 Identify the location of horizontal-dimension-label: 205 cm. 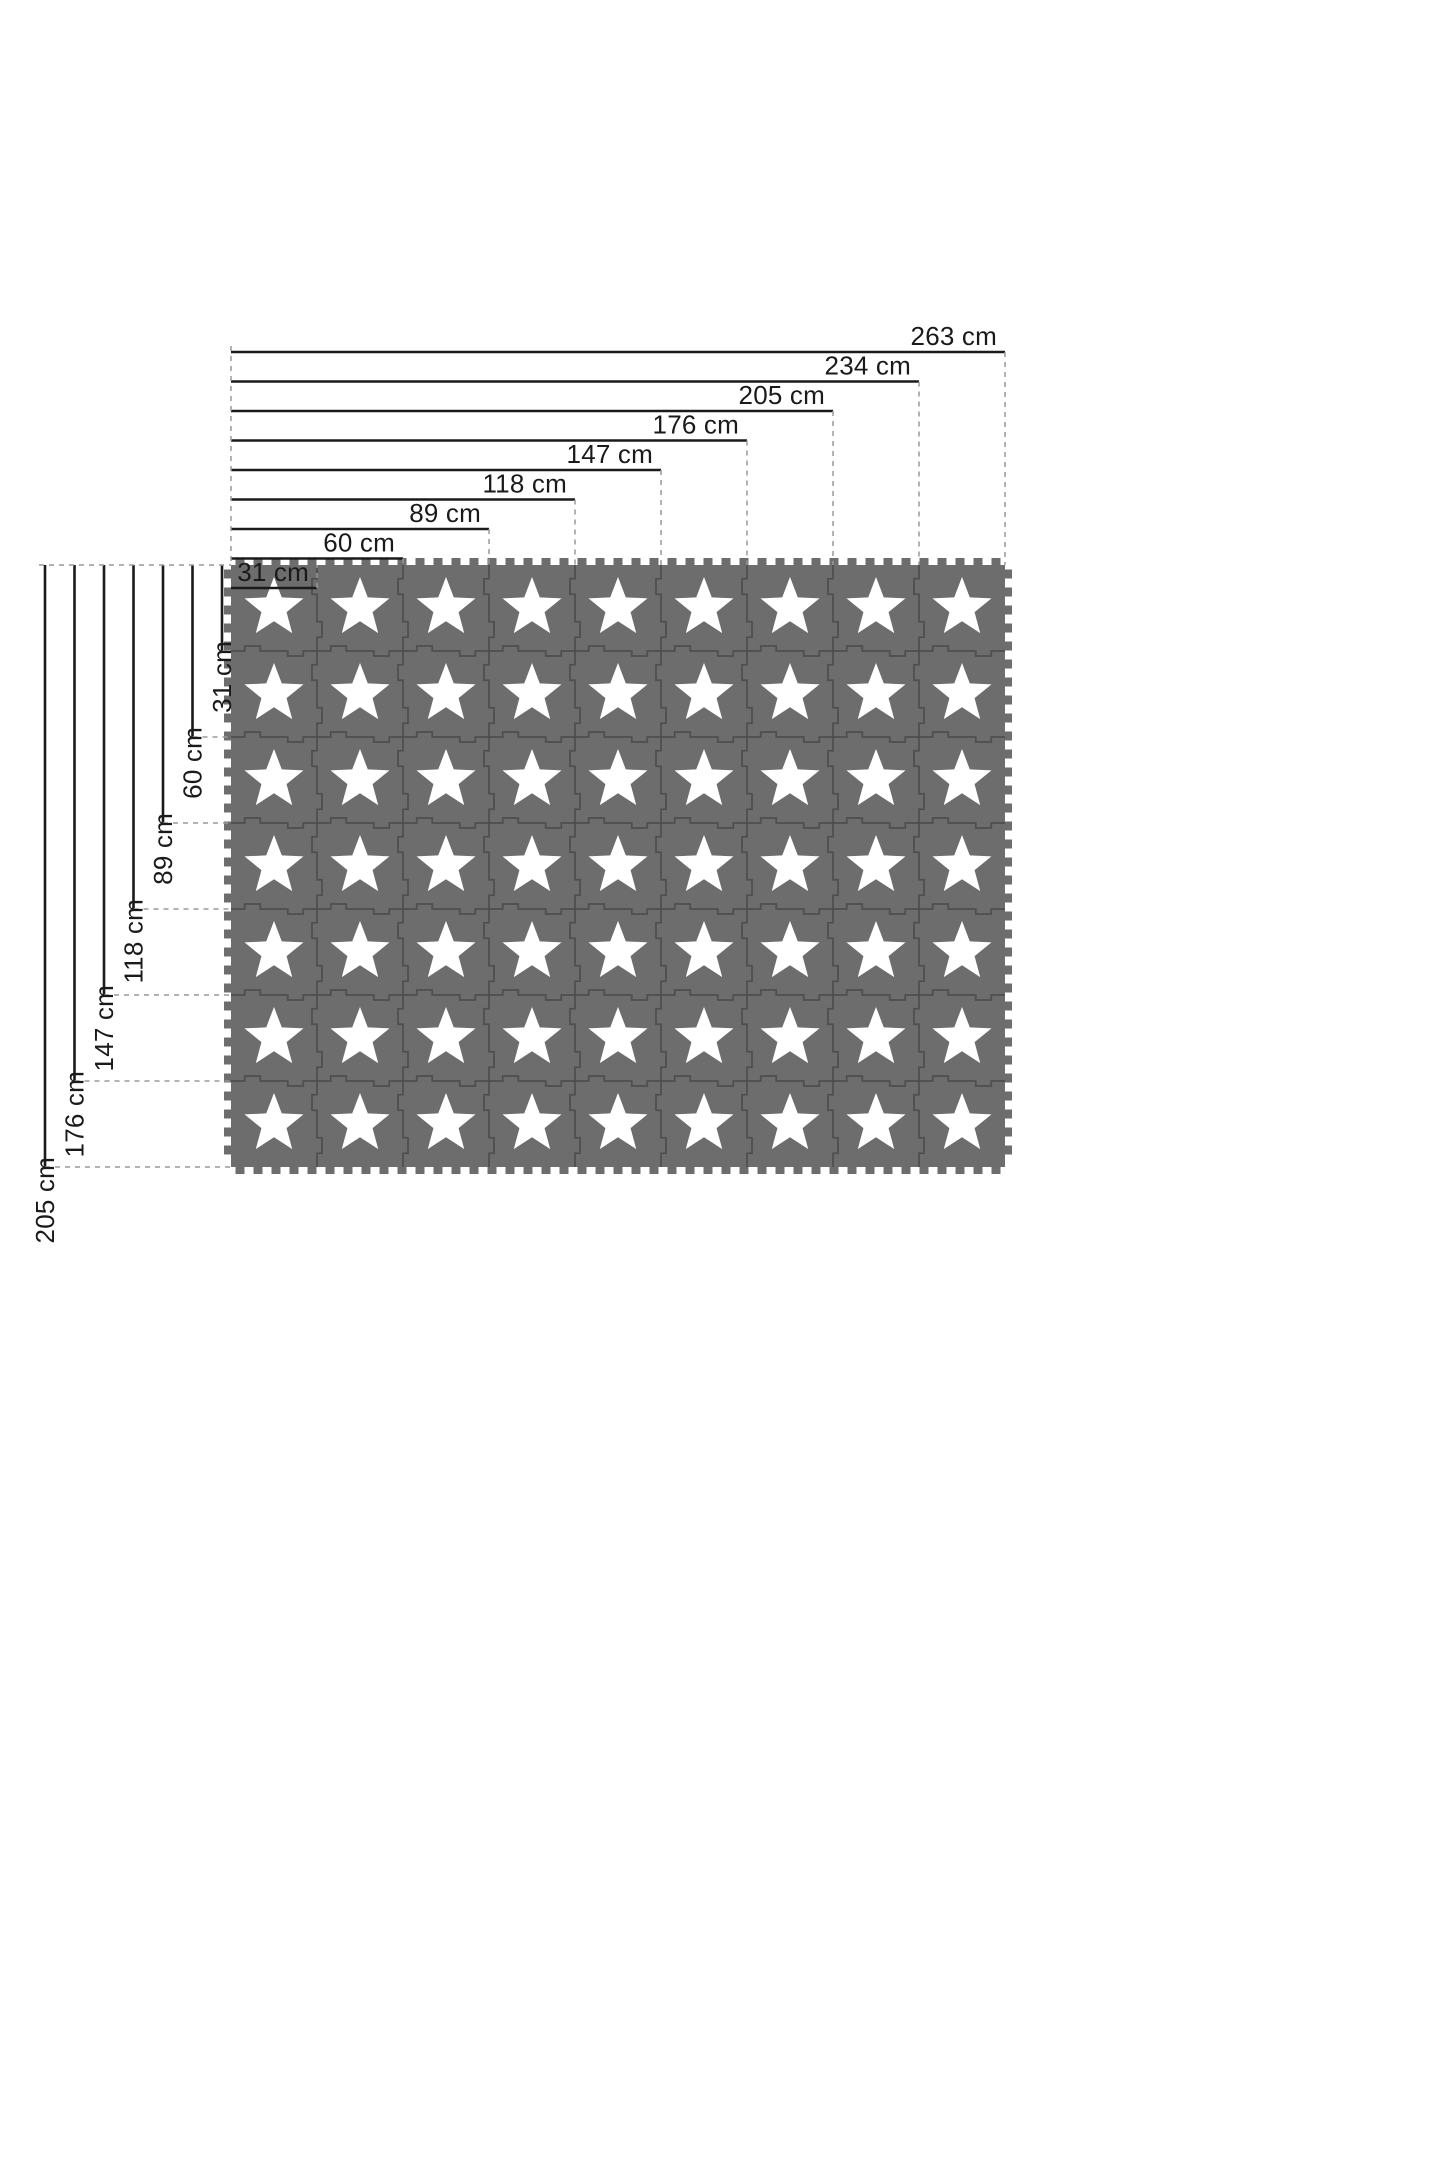
(782, 395).